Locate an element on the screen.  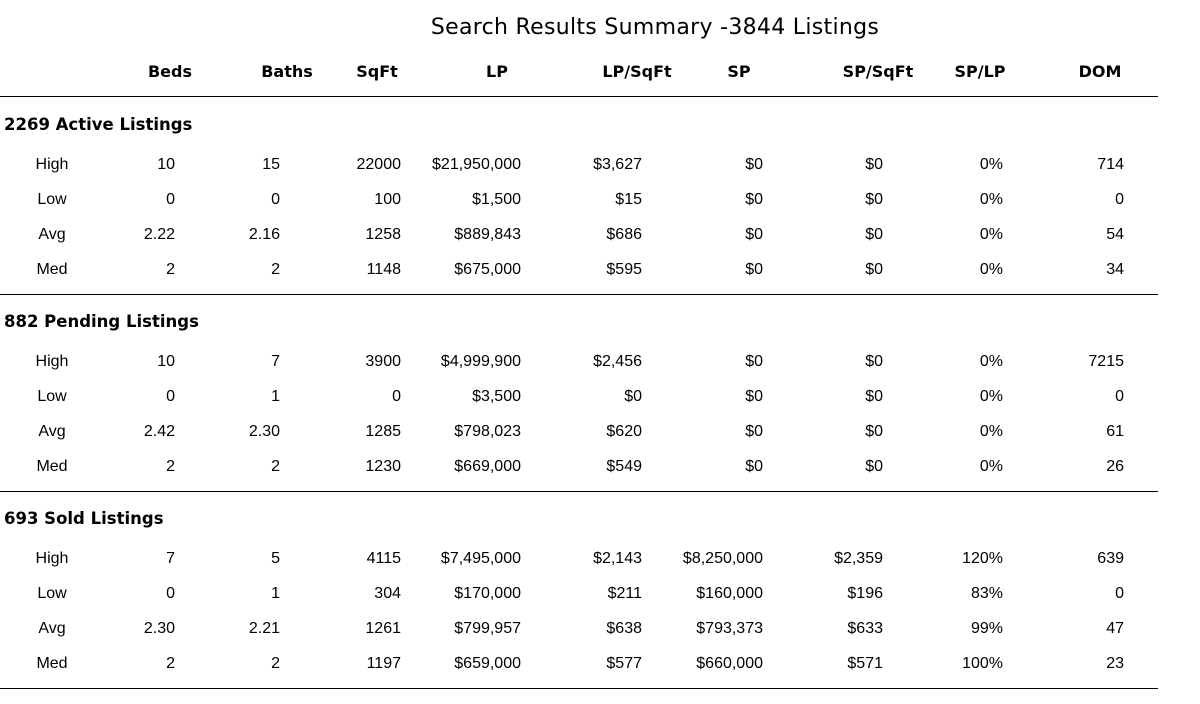
cell-sqft: 1285 is located at coordinates (383, 431).